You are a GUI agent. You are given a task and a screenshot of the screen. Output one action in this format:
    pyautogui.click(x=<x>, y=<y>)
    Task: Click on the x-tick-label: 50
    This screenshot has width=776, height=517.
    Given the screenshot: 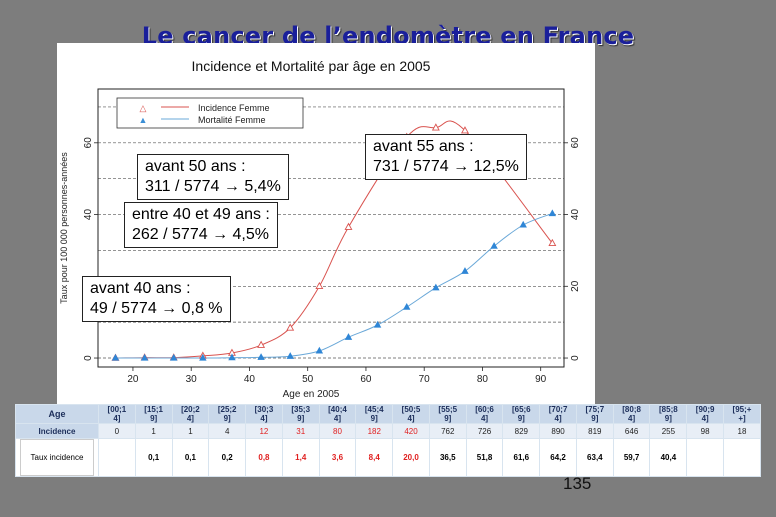 What is the action you would take?
    pyautogui.click(x=308, y=379)
    